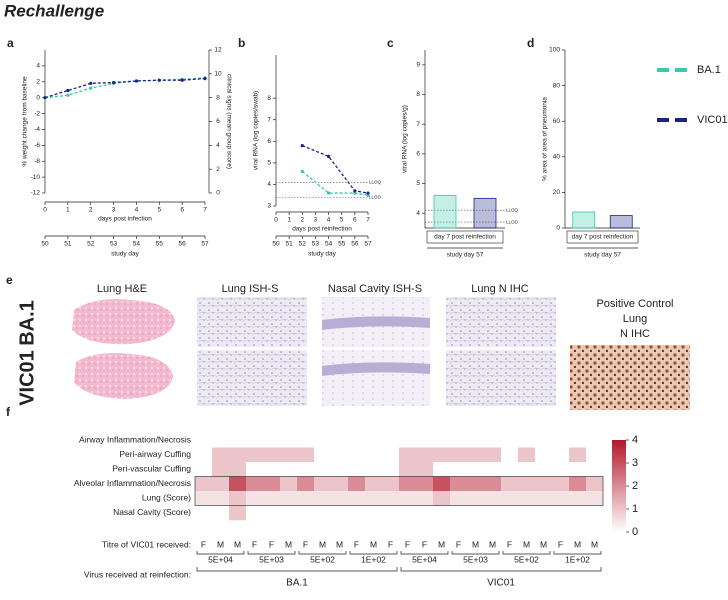 Image resolution: width=728 pixels, height=600 pixels. Describe the element at coordinates (9, 280) in the screenshot. I see `panel-label: e` at that location.